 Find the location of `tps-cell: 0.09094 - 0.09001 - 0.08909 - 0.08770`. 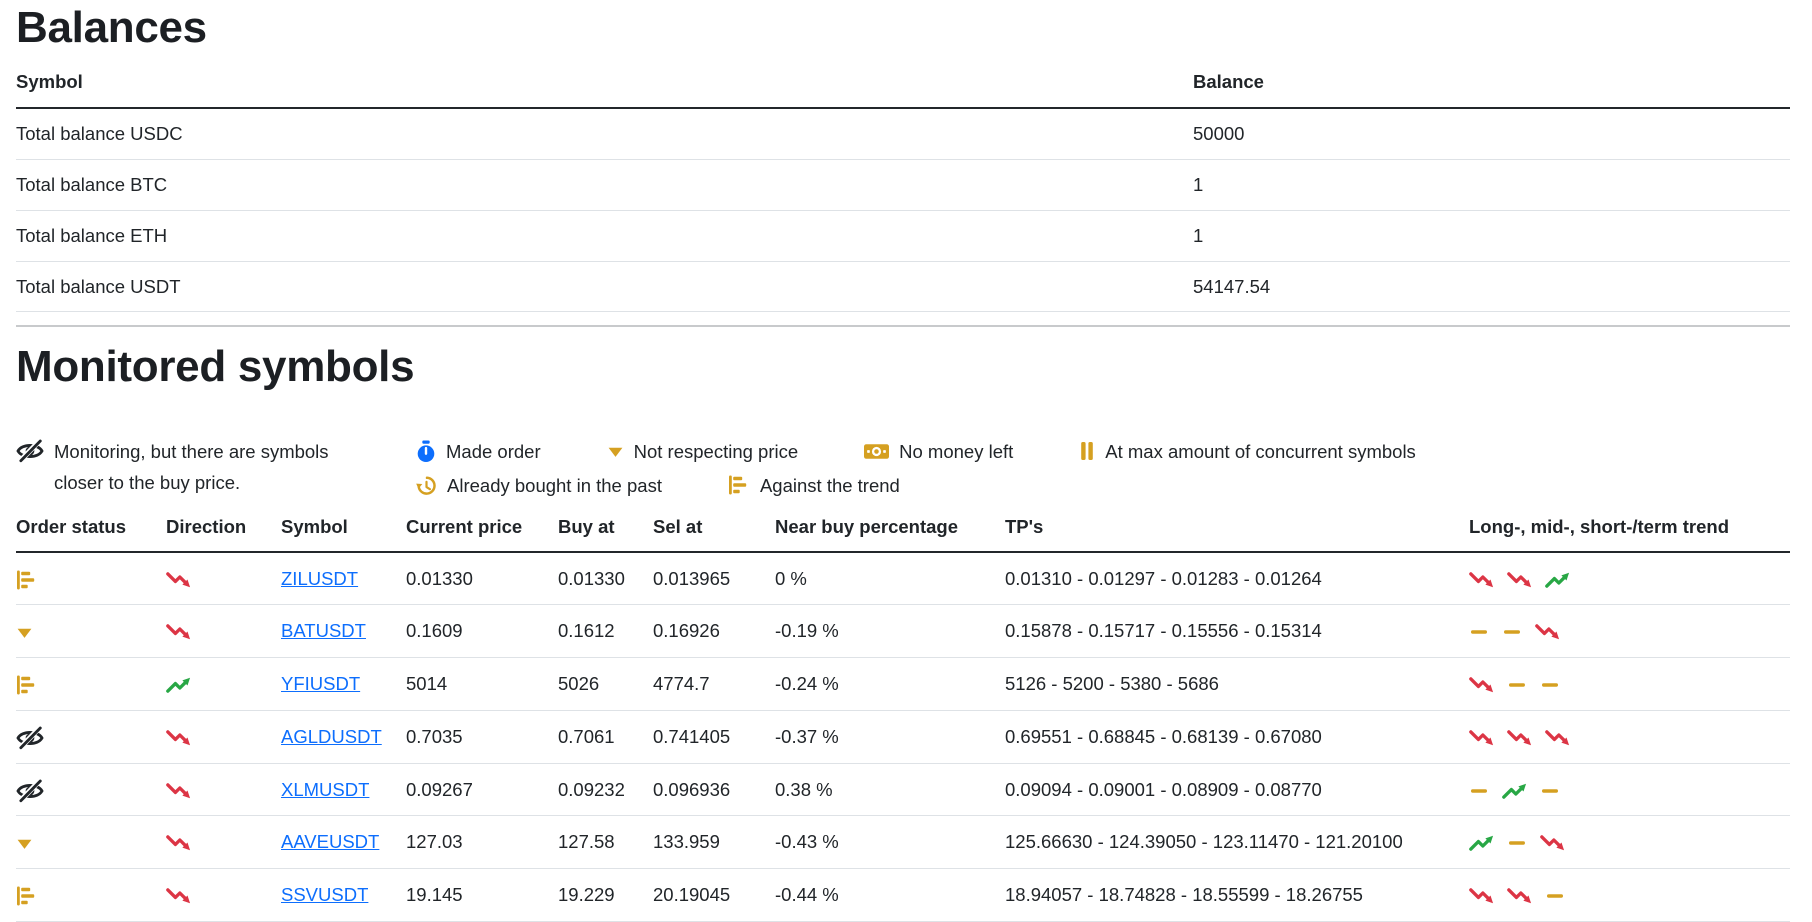

tps-cell: 0.09094 - 0.09001 - 0.08909 - 0.08770 is located at coordinates (1237, 790).